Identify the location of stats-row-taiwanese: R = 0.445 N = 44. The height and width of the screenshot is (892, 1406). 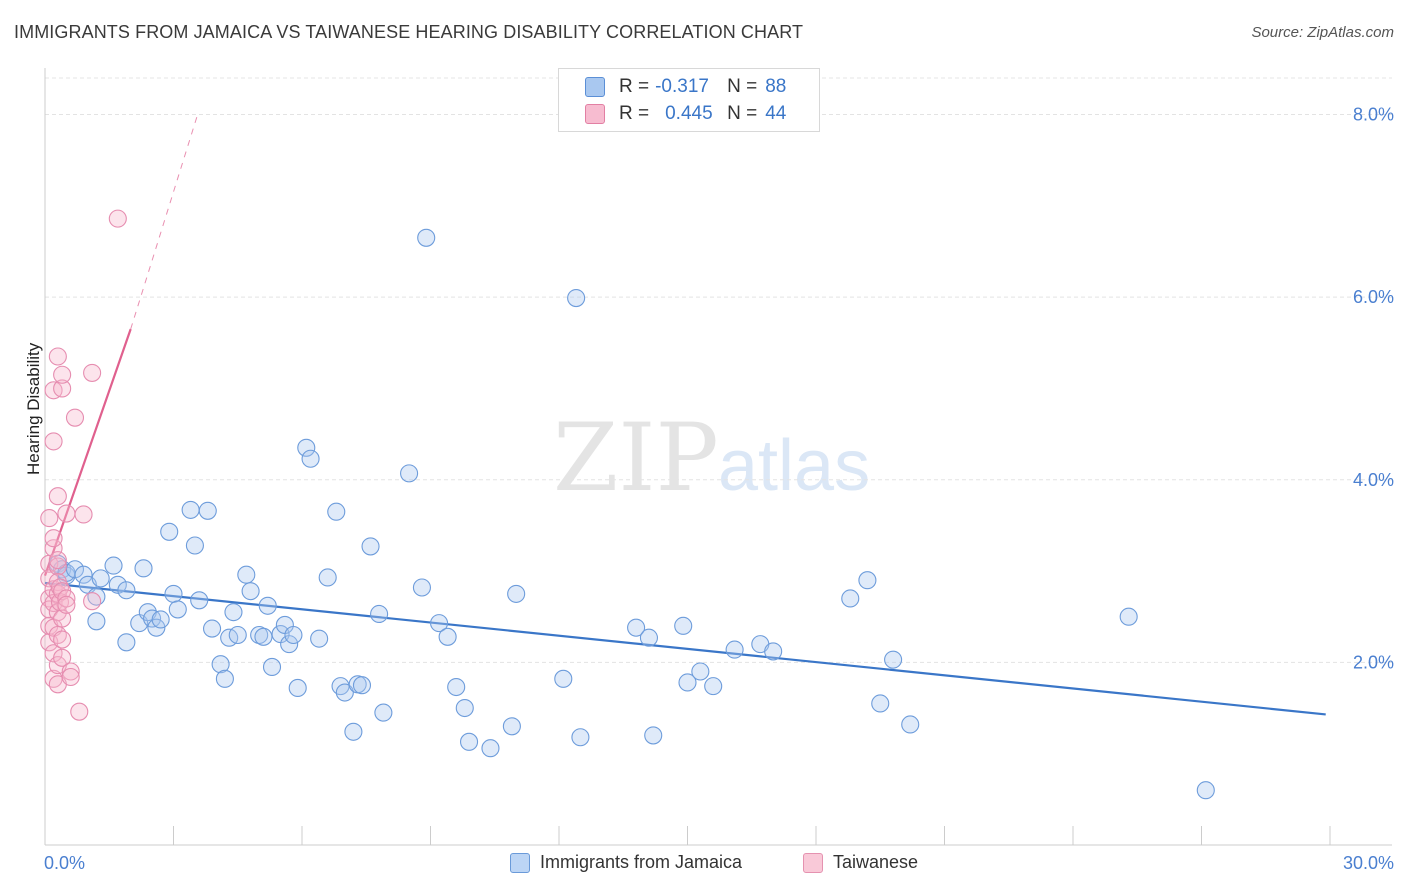
(685, 114).